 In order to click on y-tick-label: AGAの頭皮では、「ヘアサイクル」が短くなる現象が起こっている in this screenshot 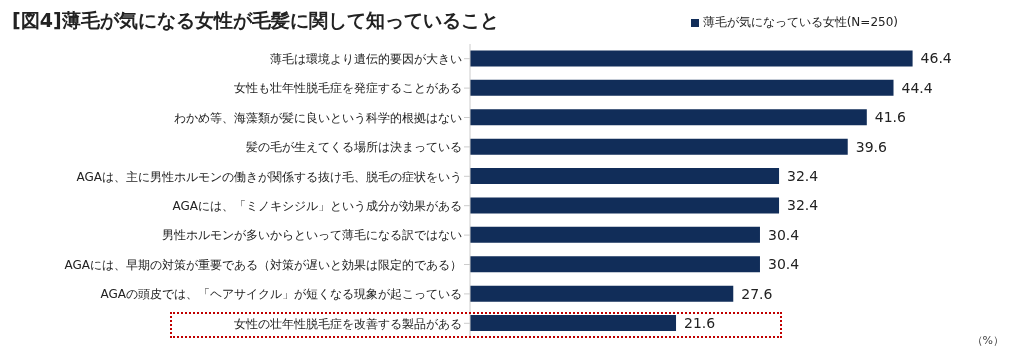, I will do `click(281, 294)`.